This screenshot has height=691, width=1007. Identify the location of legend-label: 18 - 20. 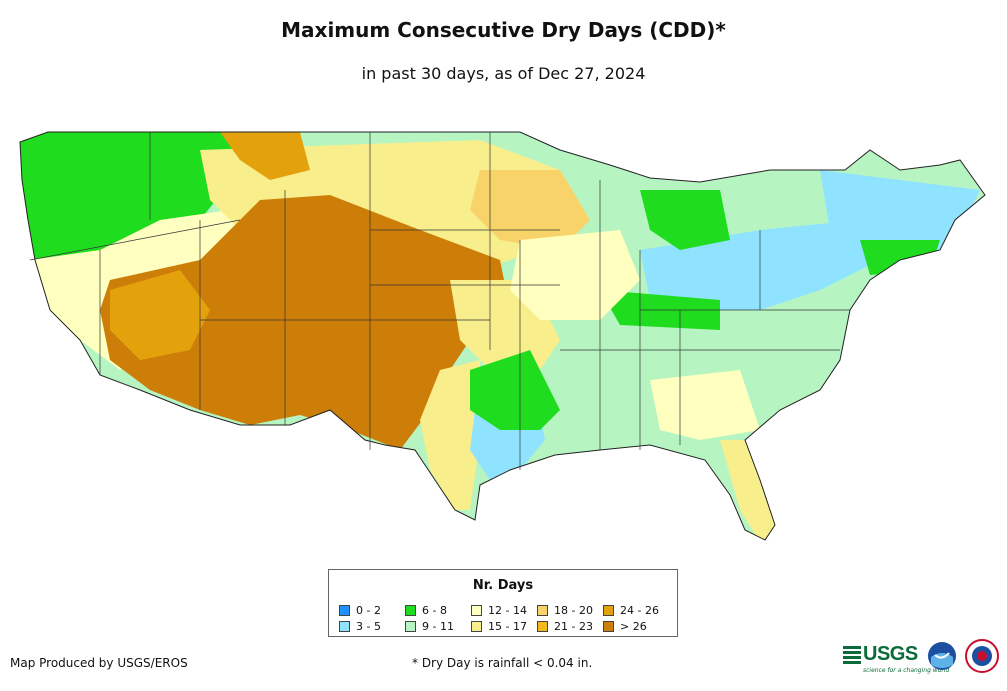
(573, 610).